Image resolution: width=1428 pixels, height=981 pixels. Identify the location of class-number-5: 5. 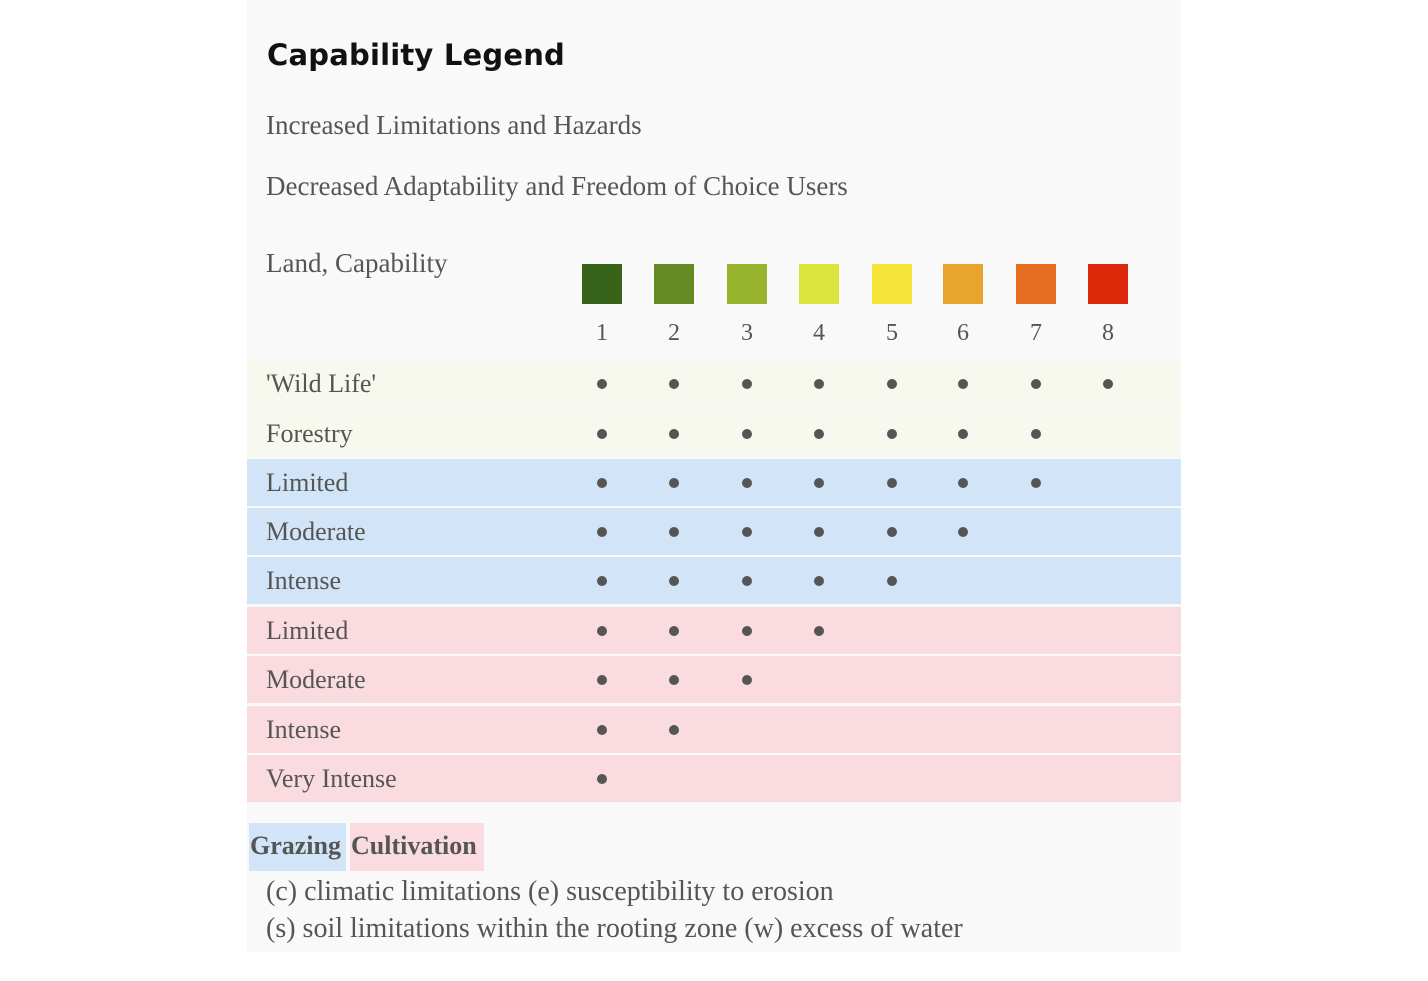
(892, 333).